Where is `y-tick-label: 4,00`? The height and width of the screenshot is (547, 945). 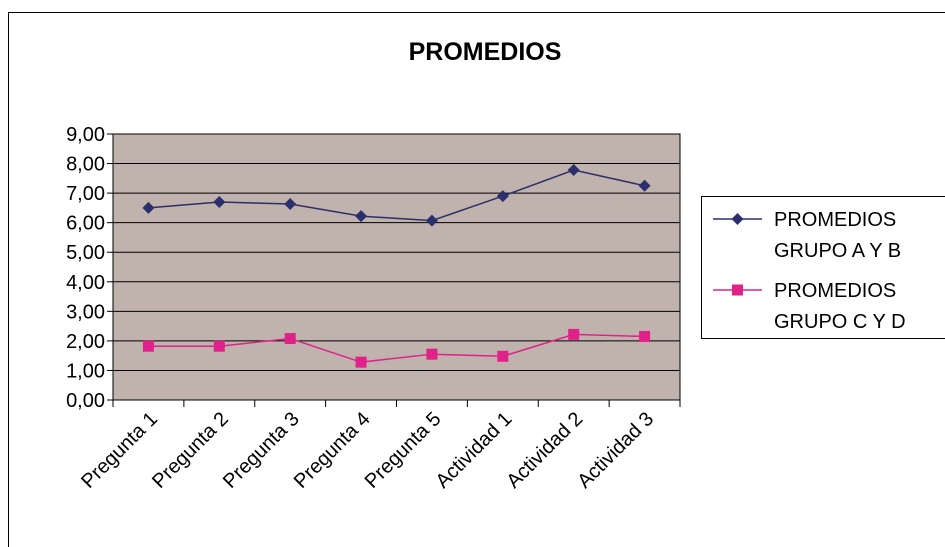 y-tick-label: 4,00 is located at coordinates (85, 283).